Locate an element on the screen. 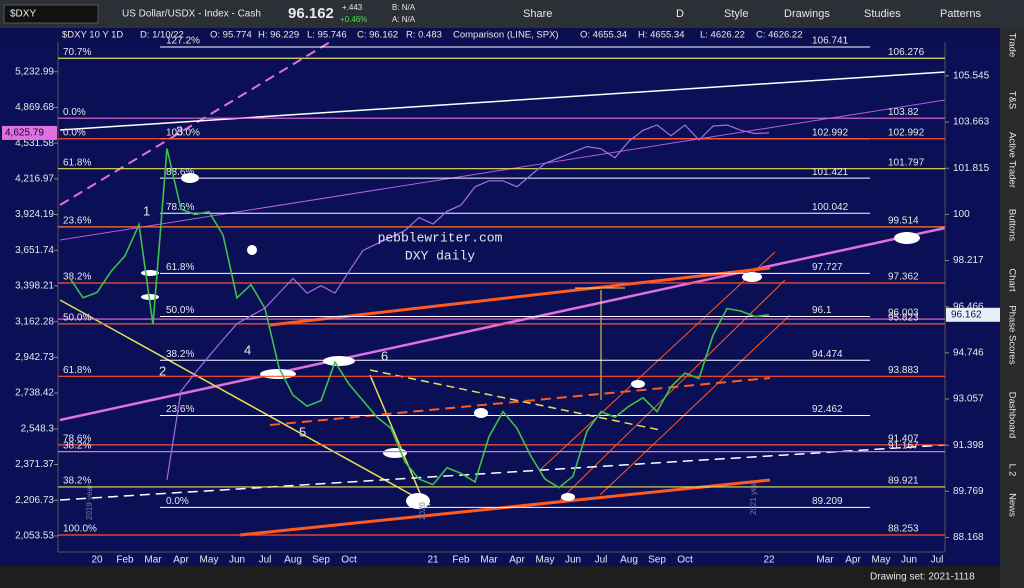  y2-tick-label: 2,371.37 is located at coordinates (34, 464).